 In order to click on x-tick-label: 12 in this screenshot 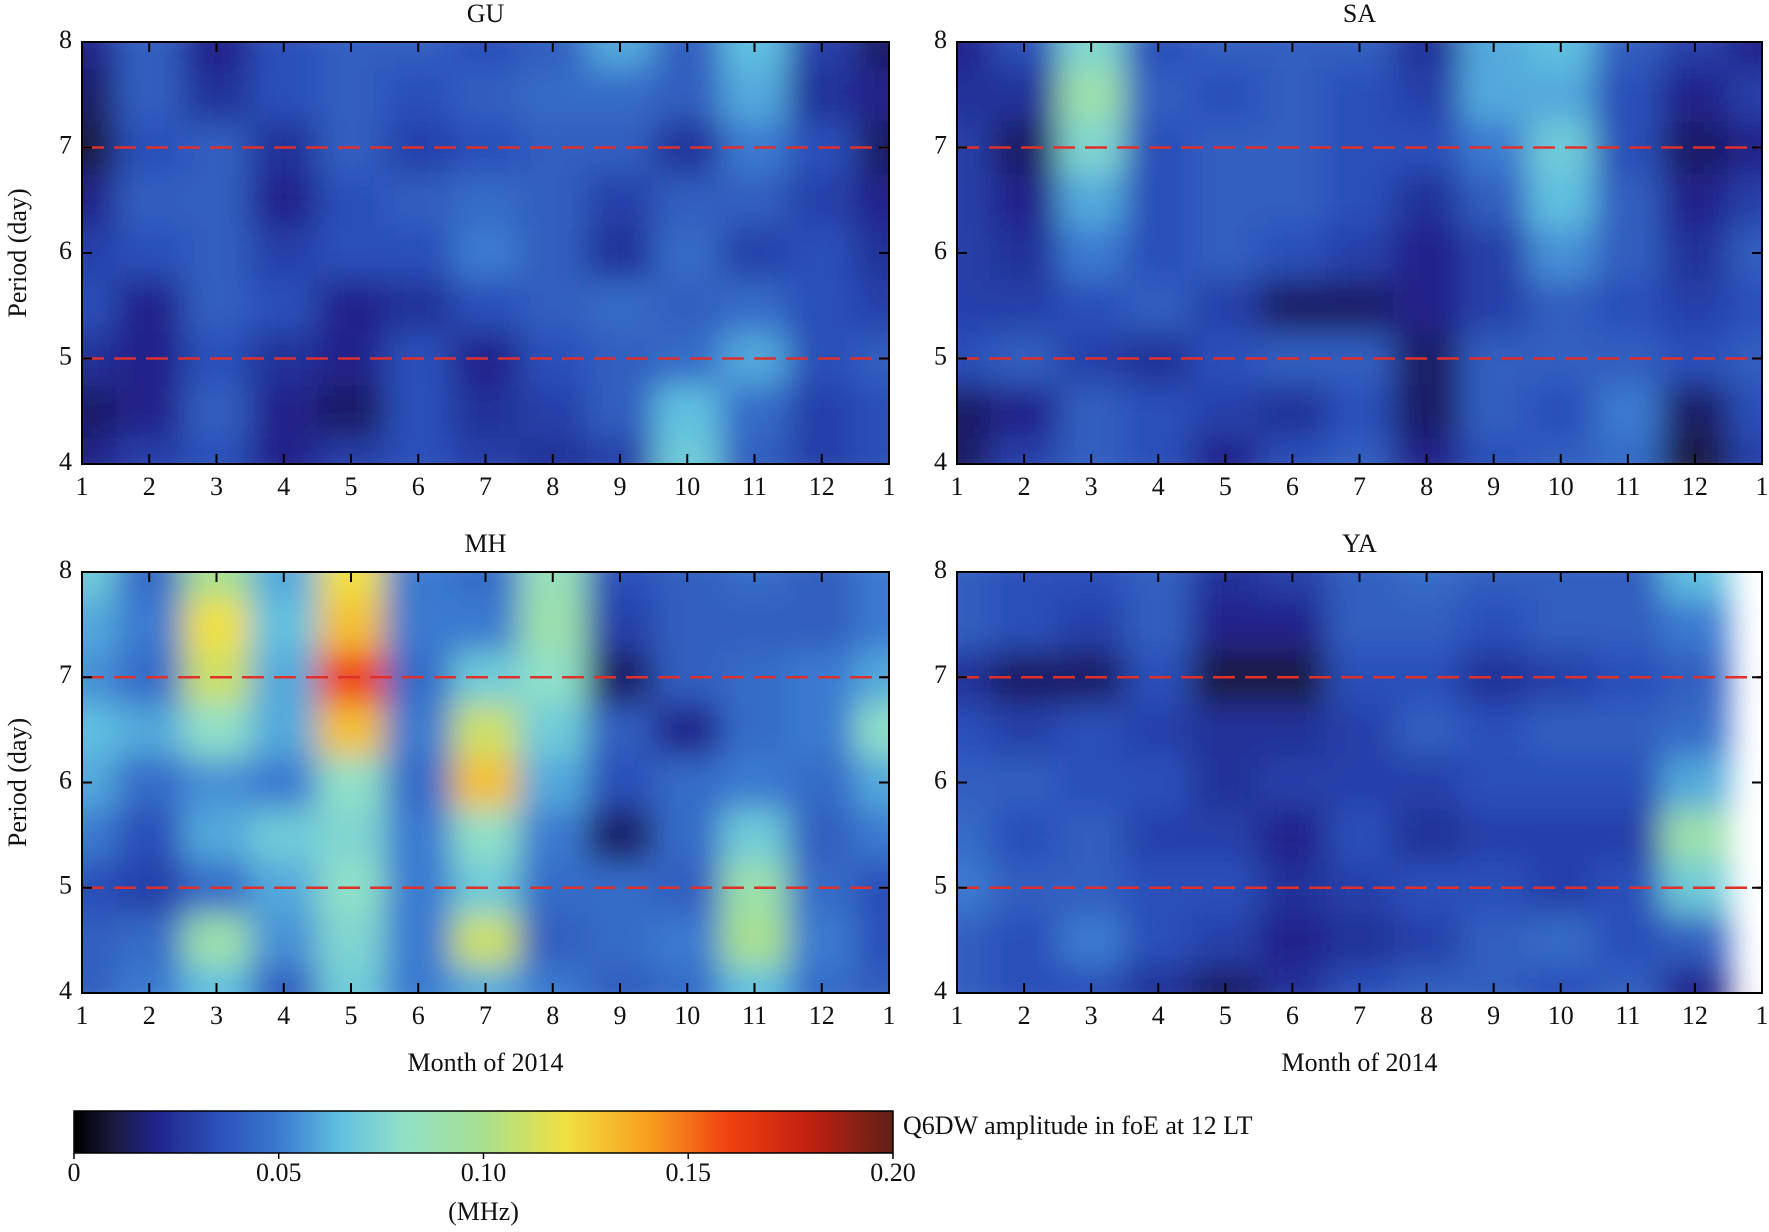, I will do `click(1695, 486)`.